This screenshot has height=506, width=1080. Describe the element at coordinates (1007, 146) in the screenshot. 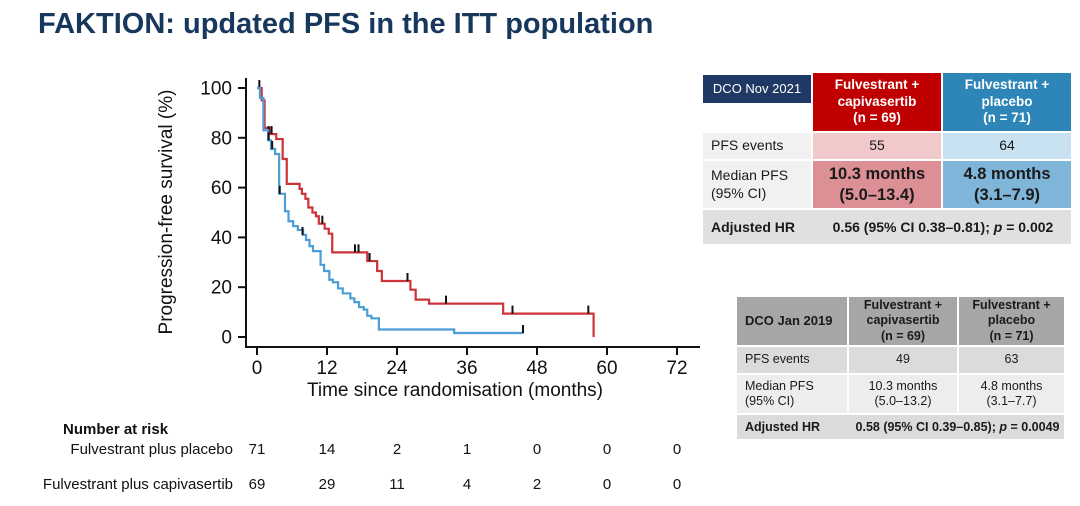

I see `pfs-events-placebo: 64` at that location.